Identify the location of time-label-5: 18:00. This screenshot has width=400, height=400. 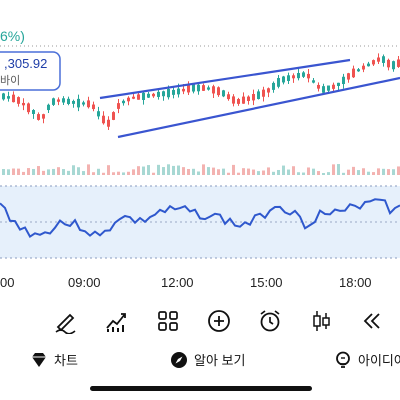
(355, 282).